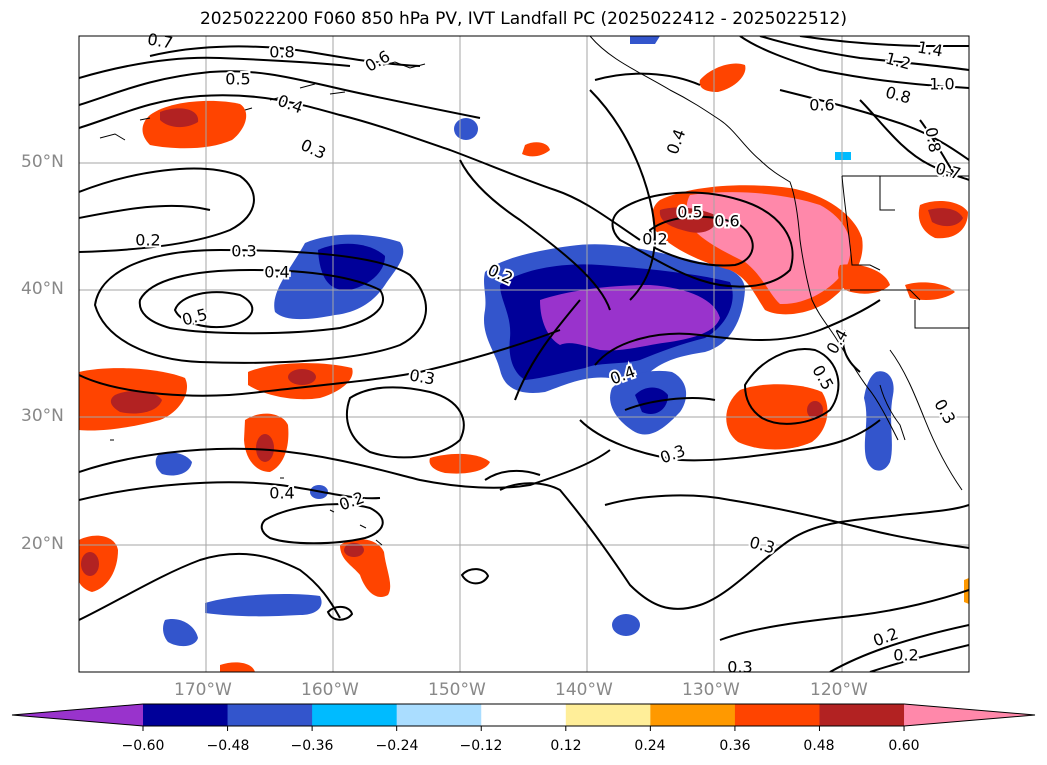 Image resolution: width=1047 pixels, height=765 pixels. I want to click on colorbar-tick: −0.48, so click(228, 746).